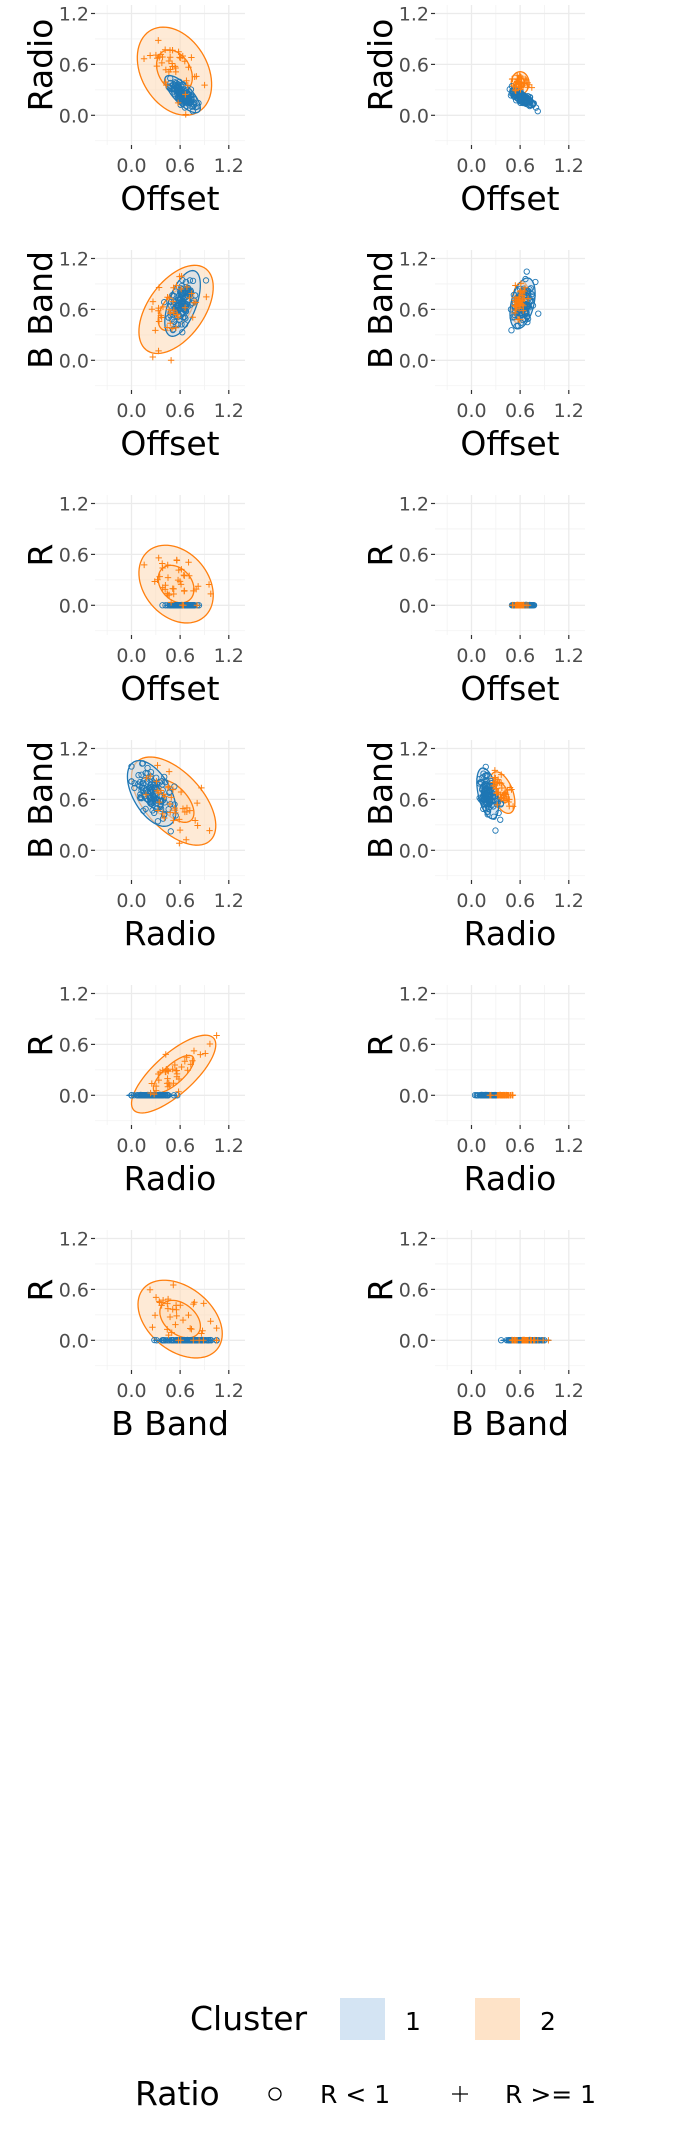  I want to click on y-axis-title: B Band, so click(40, 800).